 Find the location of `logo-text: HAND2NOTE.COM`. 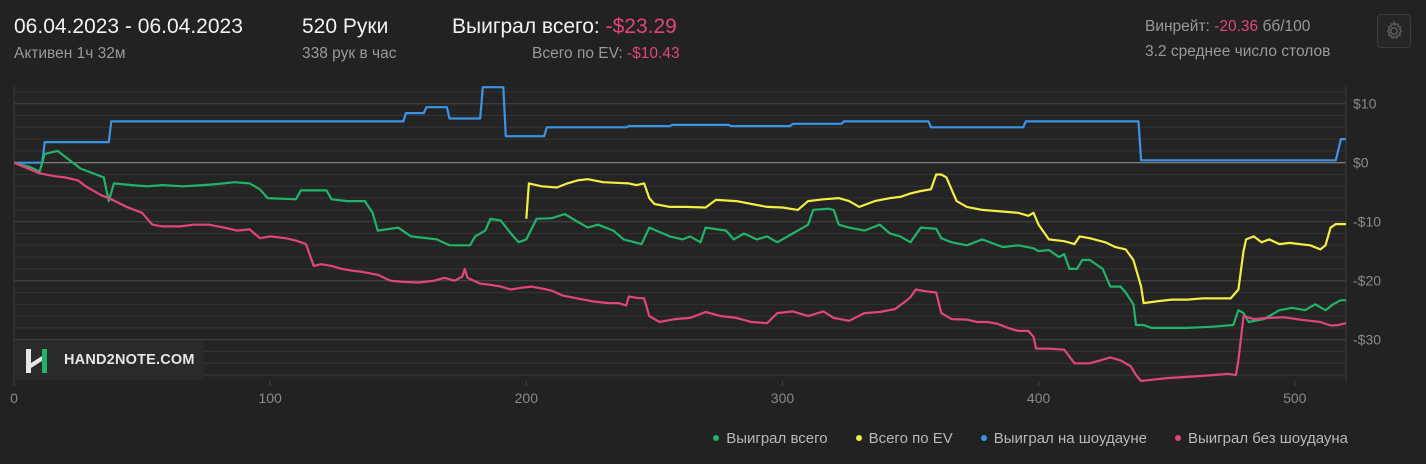

logo-text: HAND2NOTE.COM is located at coordinates (129, 360).